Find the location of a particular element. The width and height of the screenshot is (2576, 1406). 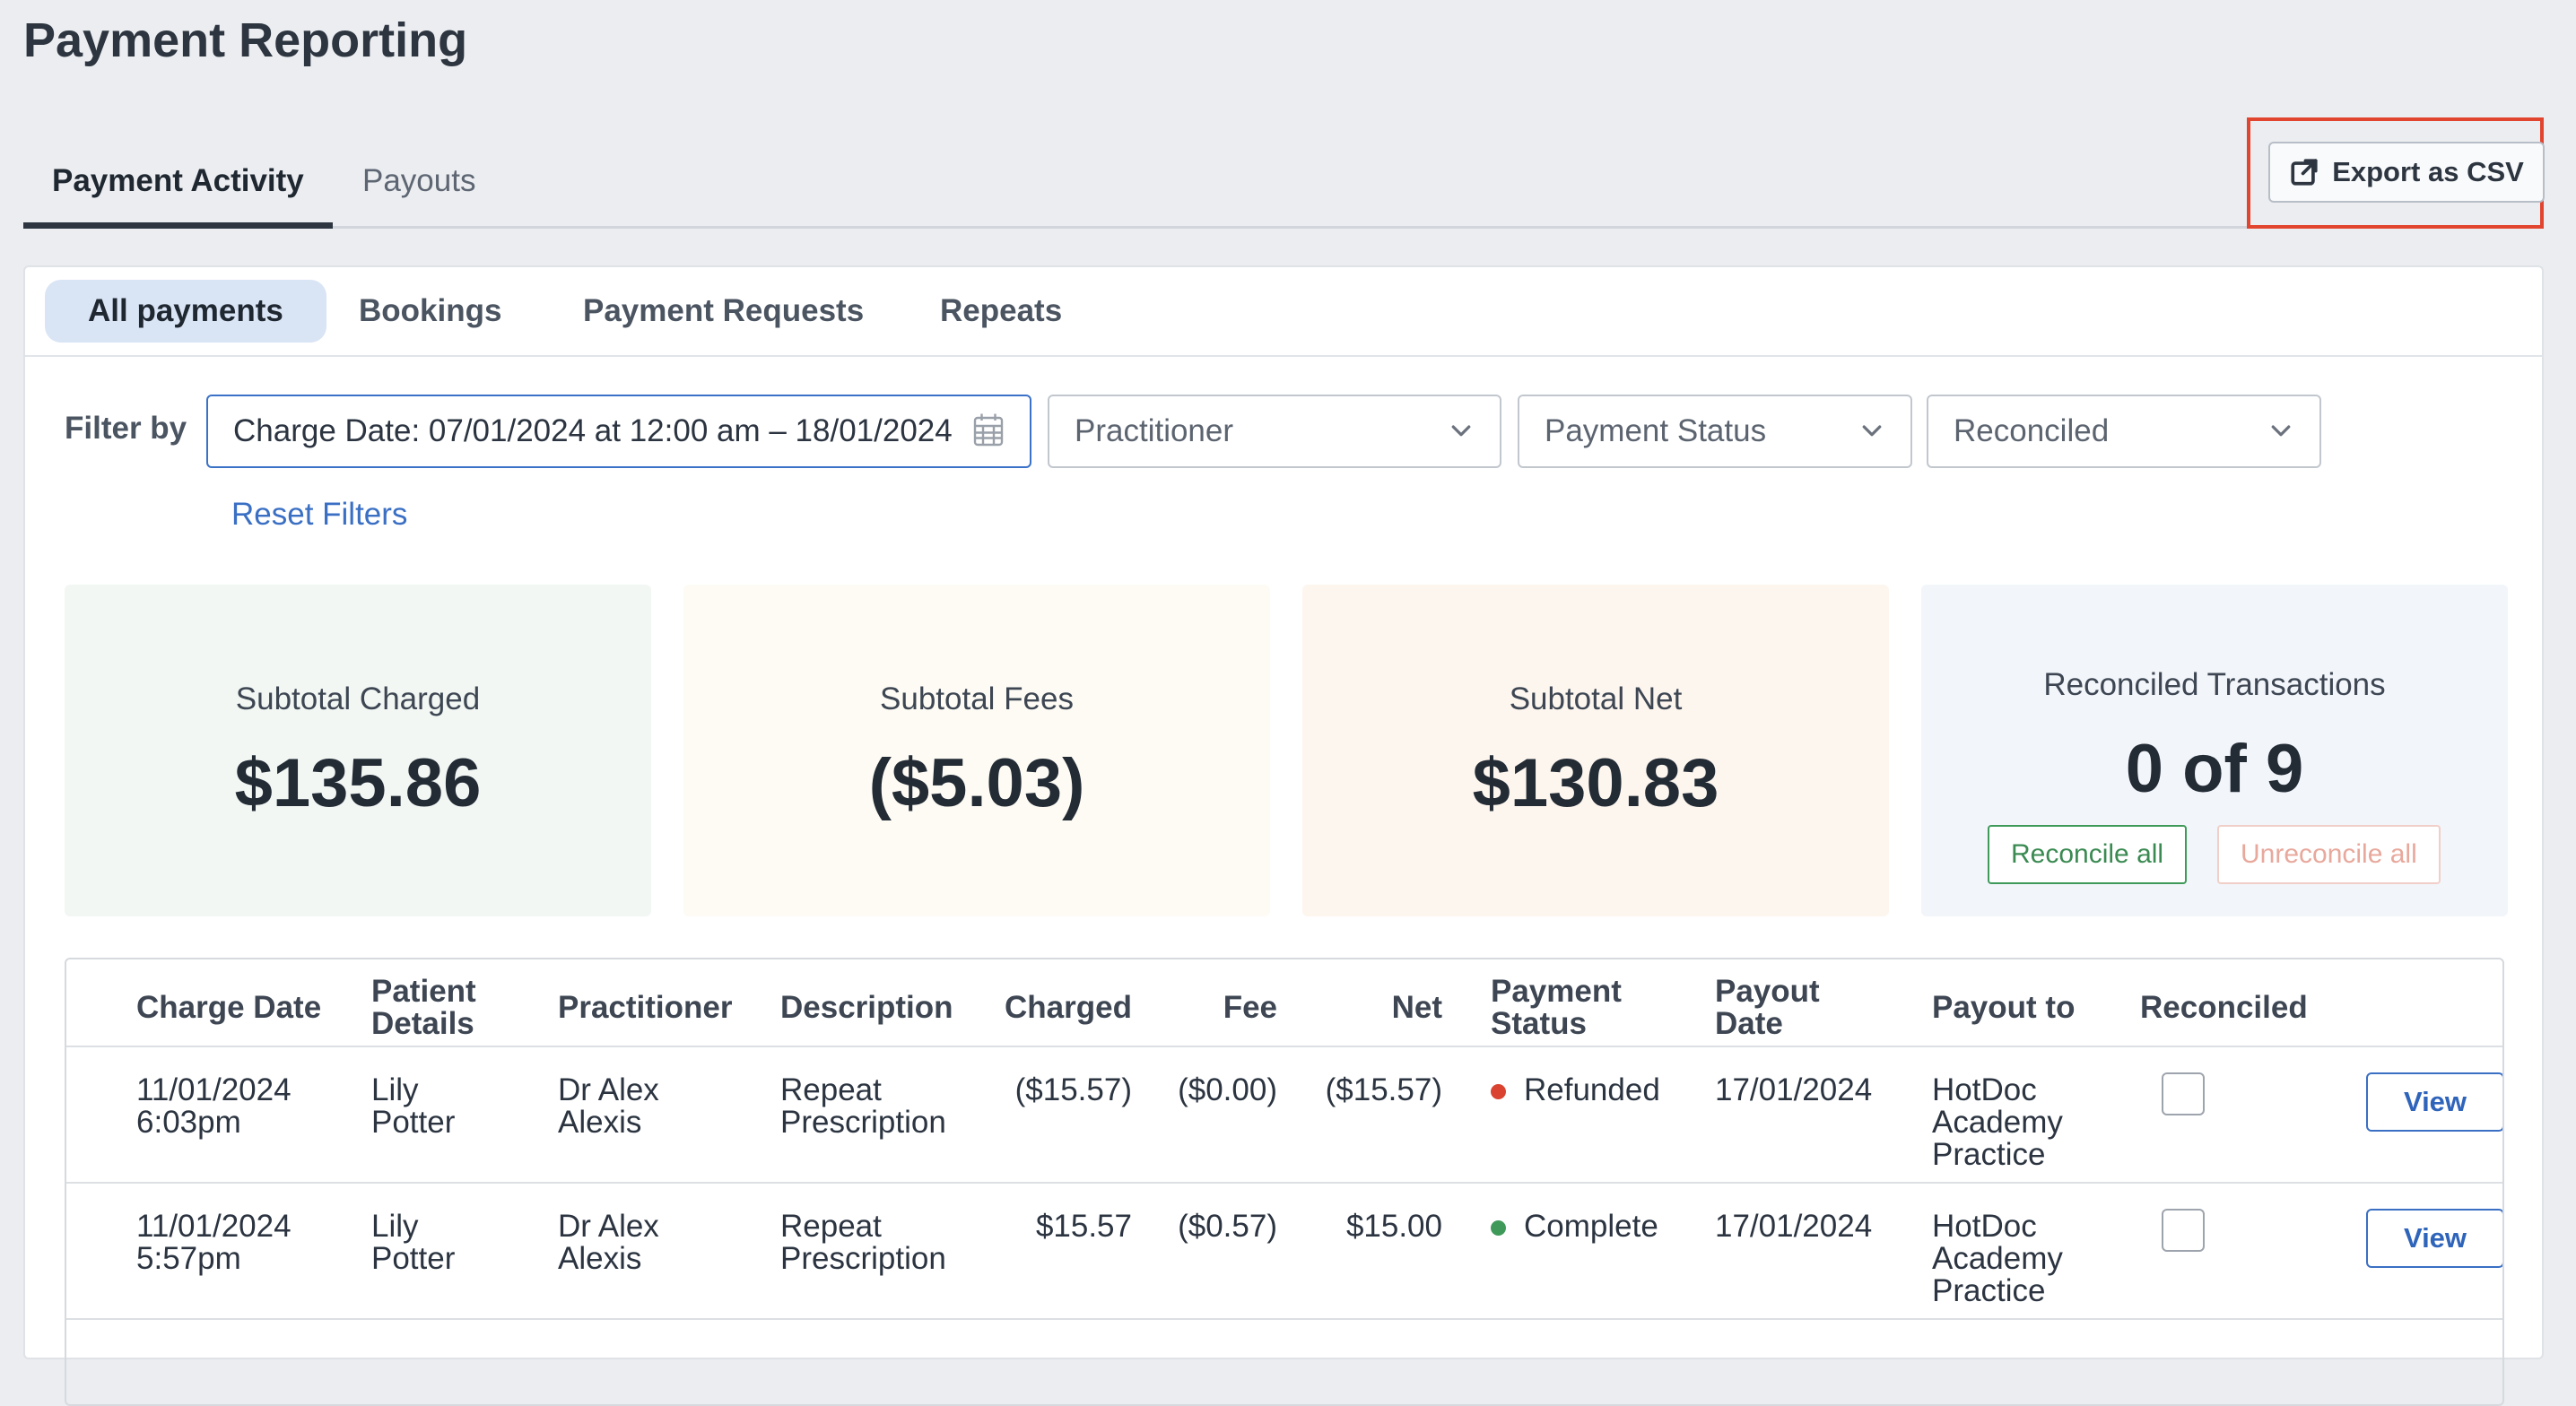

subtotal-fees-label: Subtotal Fees is located at coordinates (977, 698).